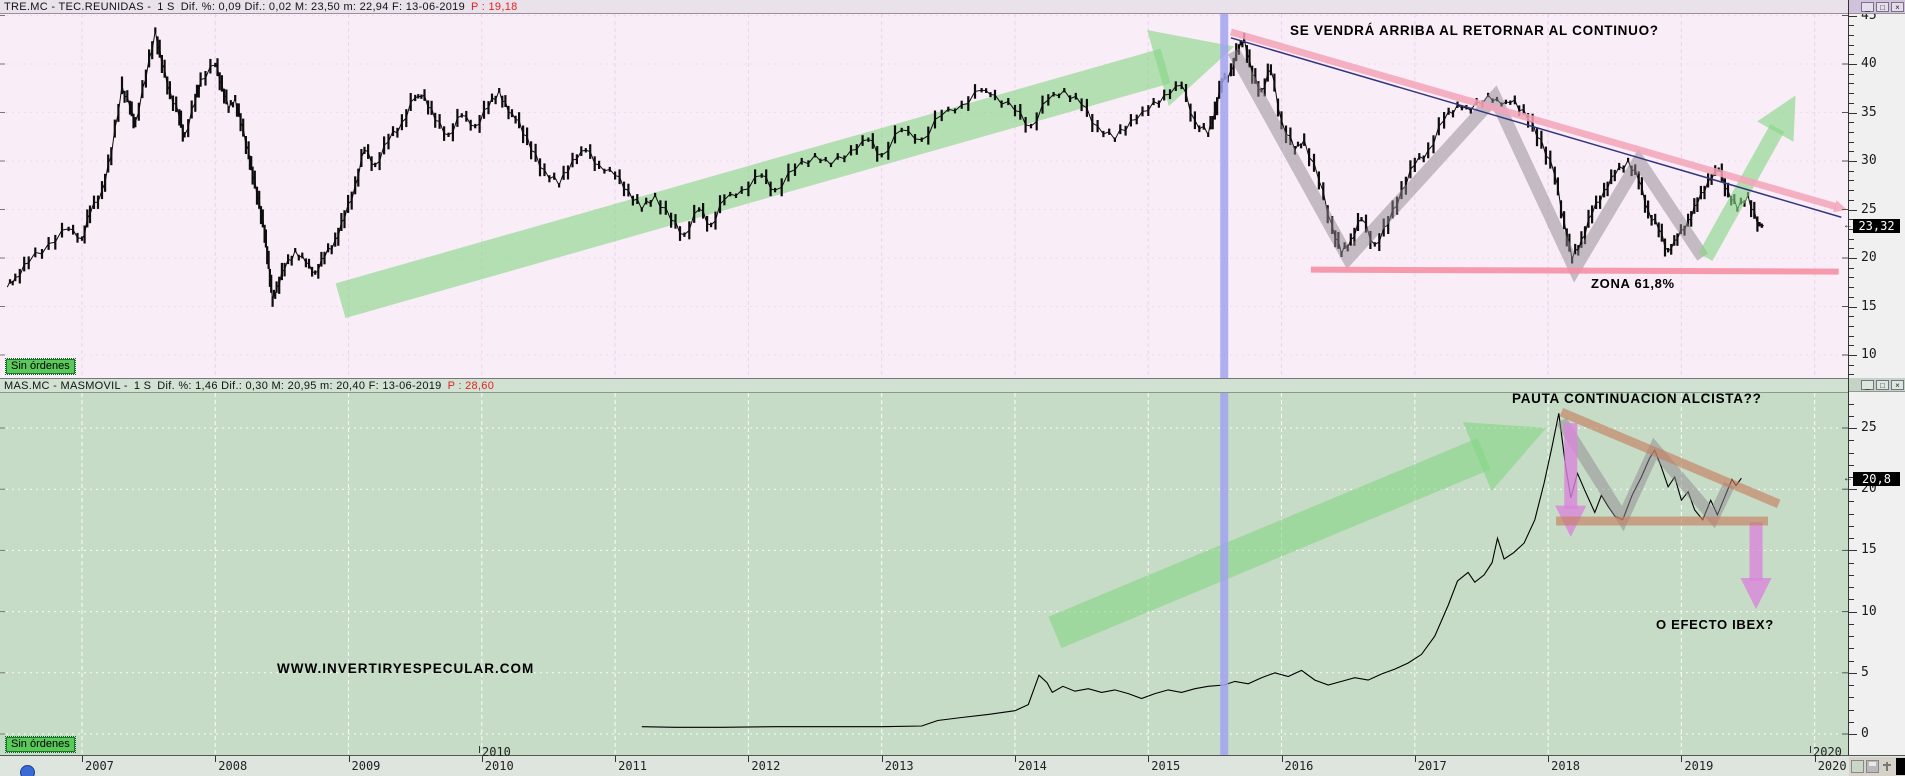  What do you see at coordinates (1887, 766) in the screenshot?
I see `pin-icon` at bounding box center [1887, 766].